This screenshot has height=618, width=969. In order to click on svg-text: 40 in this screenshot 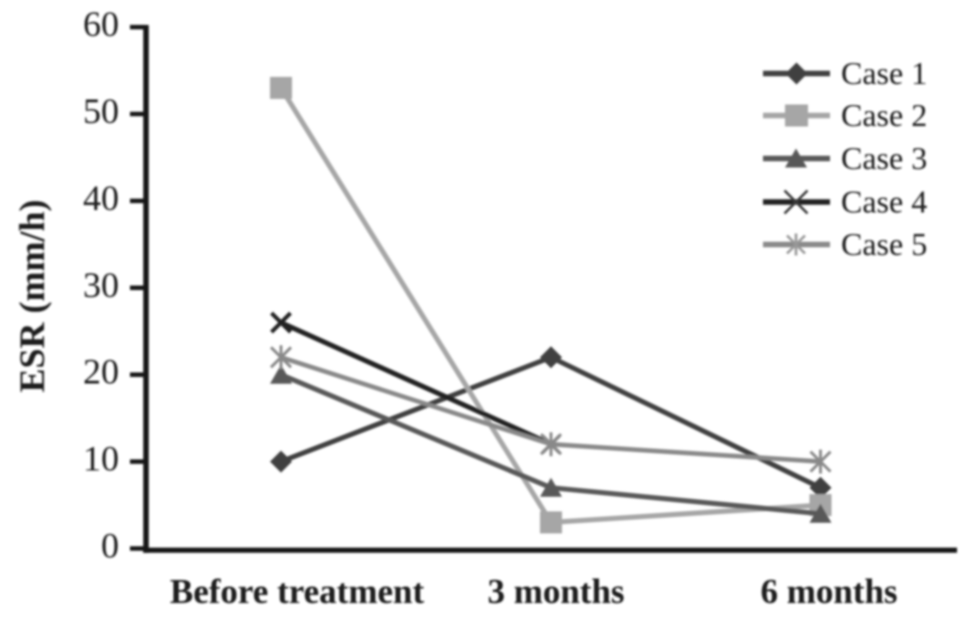, I will do `click(101, 198)`.